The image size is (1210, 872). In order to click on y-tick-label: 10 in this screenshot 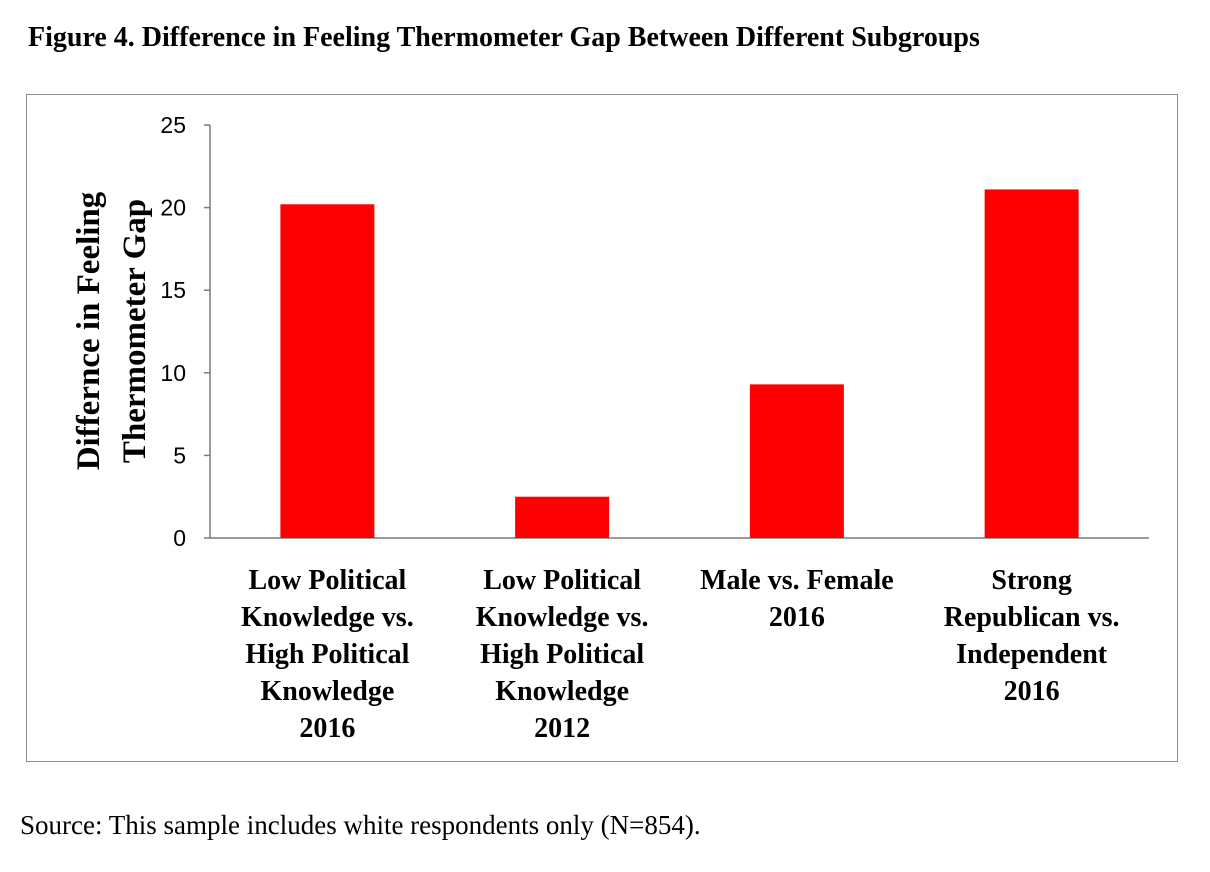, I will do `click(173, 373)`.